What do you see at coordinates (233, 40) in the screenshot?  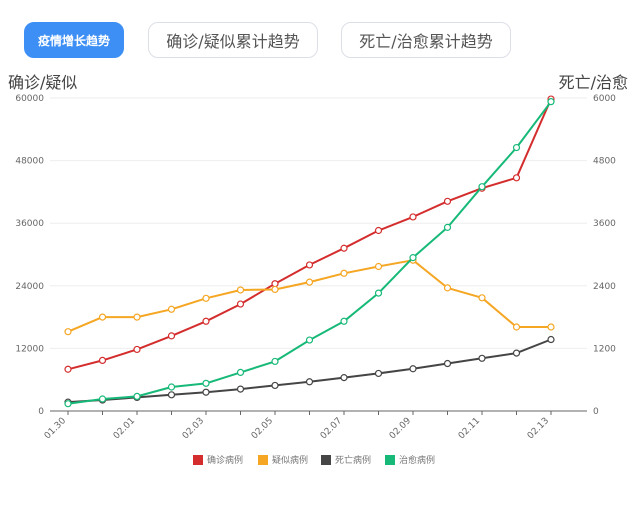 I see `tab-confirmed-suspected-trend: 确诊/疑似累计趋势` at bounding box center [233, 40].